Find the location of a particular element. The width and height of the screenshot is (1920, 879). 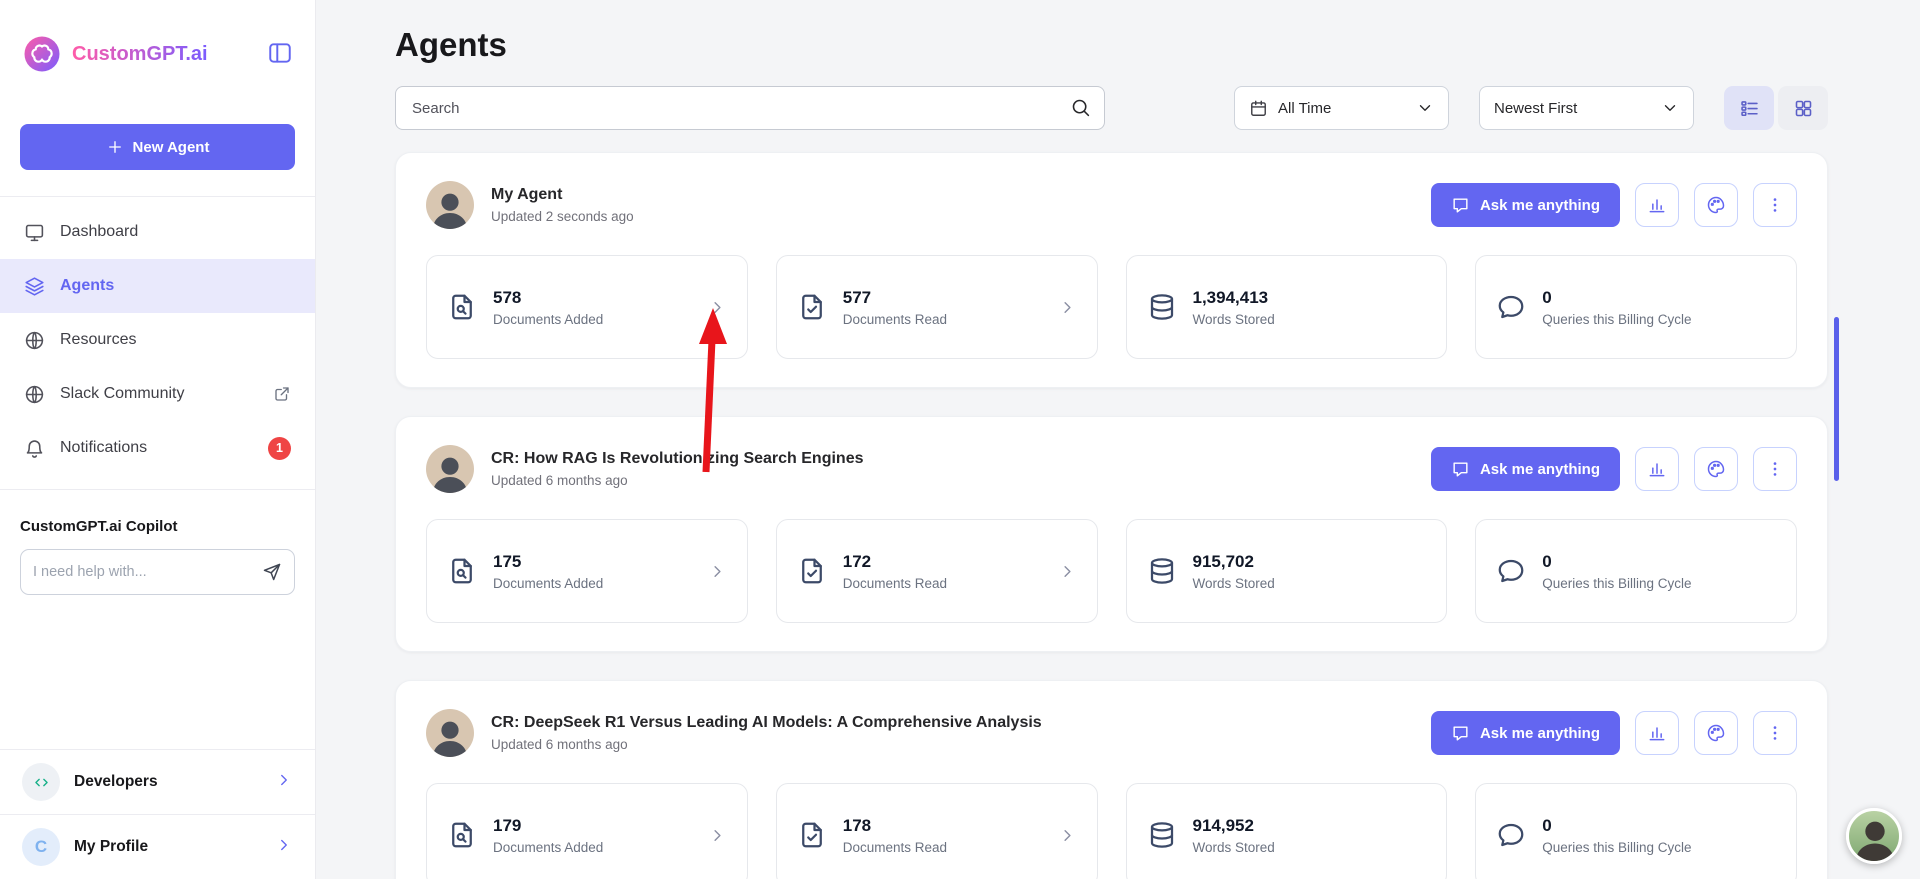

calendar-icon is located at coordinates (1258, 108).